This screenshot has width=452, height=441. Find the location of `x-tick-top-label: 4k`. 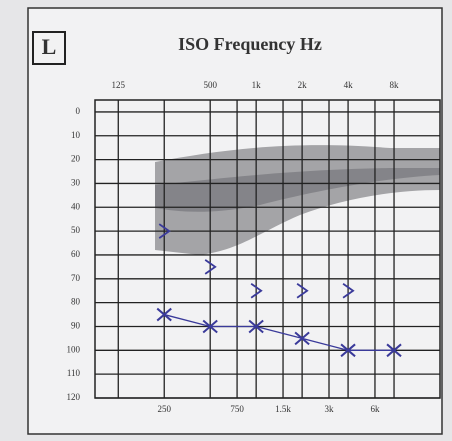

x-tick-top-label: 4k is located at coordinates (349, 85).